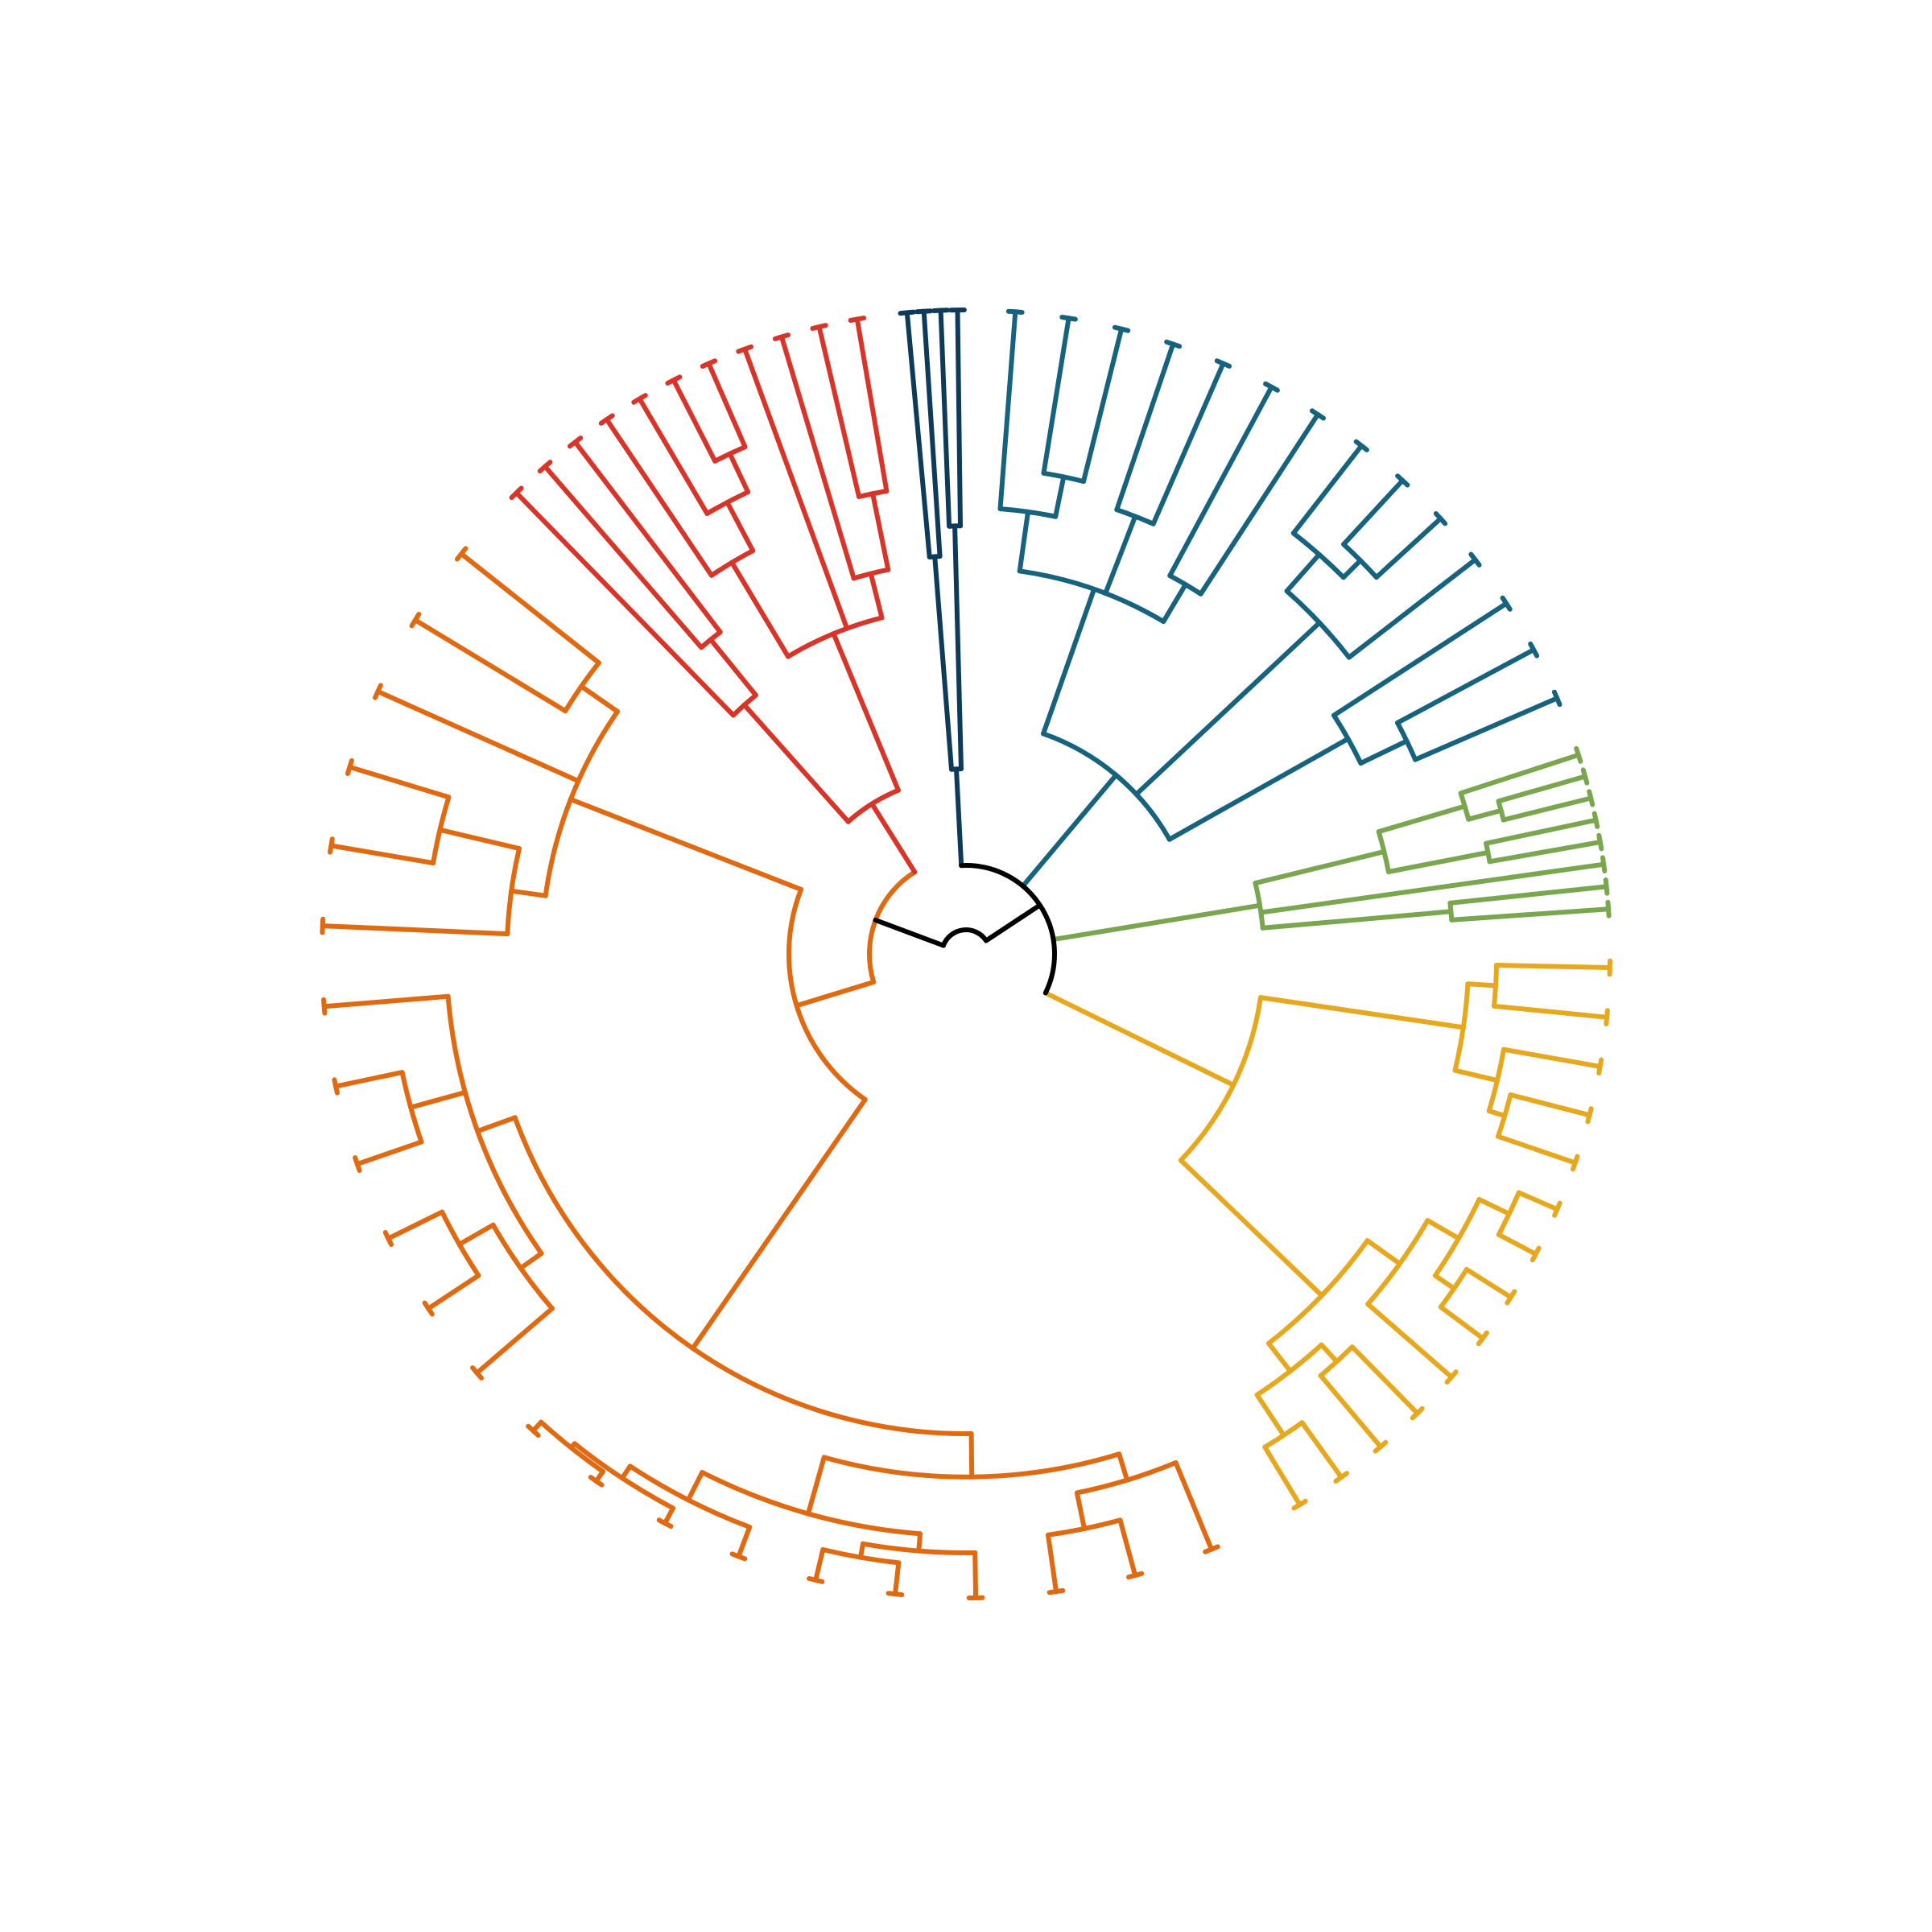  What do you see at coordinates (1139, 1039) in the screenshot?
I see `yellow-stem` at bounding box center [1139, 1039].